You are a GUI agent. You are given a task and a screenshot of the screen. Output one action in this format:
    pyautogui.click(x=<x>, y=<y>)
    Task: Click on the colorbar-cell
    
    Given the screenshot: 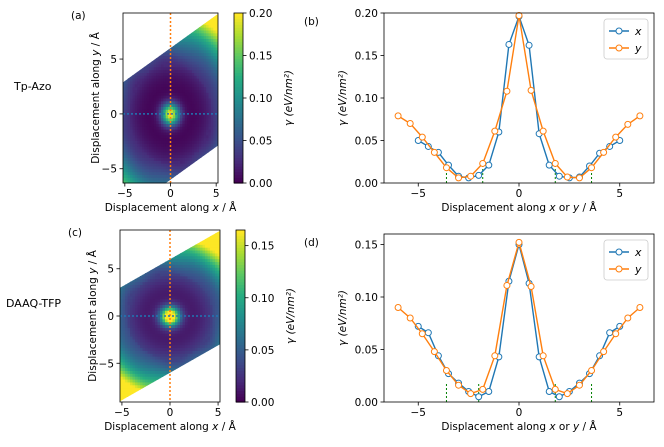 What is the action you would take?
    pyautogui.click(x=238, y=111)
    